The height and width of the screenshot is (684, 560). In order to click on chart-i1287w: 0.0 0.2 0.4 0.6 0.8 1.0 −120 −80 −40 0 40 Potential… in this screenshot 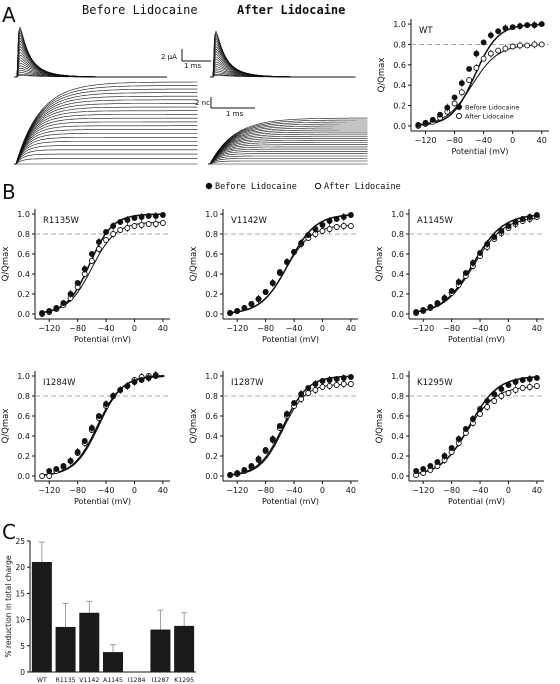, I will do `click(273, 438)`.